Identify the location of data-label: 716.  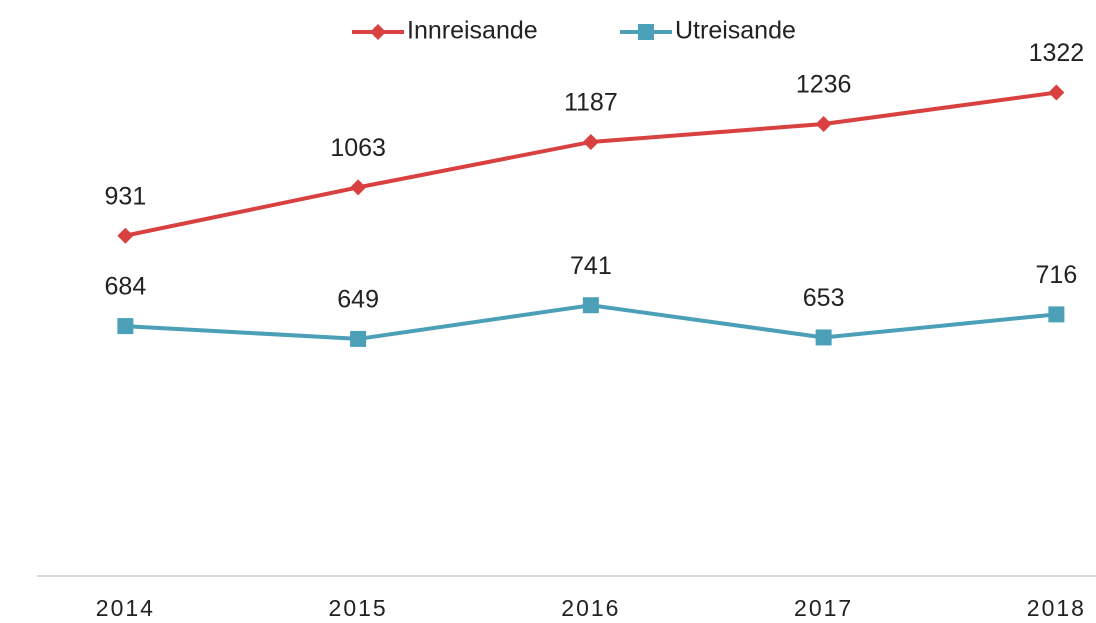
(1057, 275).